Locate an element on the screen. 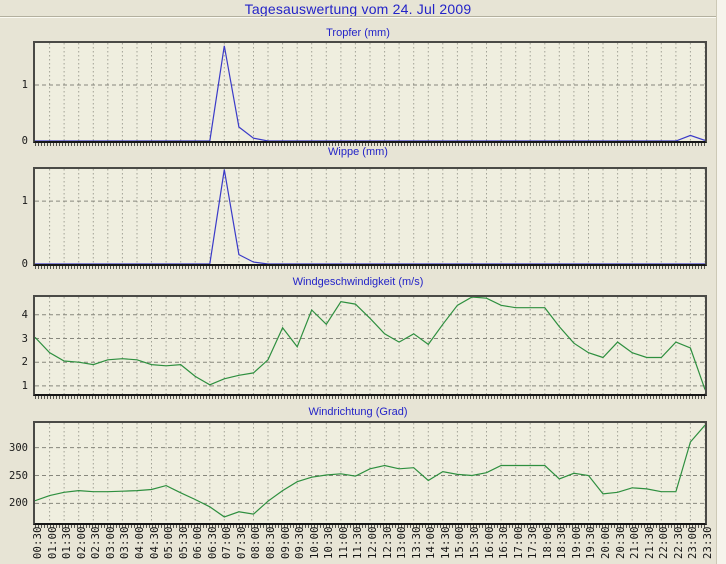 The height and width of the screenshot is (564, 726). x-axis-label: 09:30 is located at coordinates (300, 542).